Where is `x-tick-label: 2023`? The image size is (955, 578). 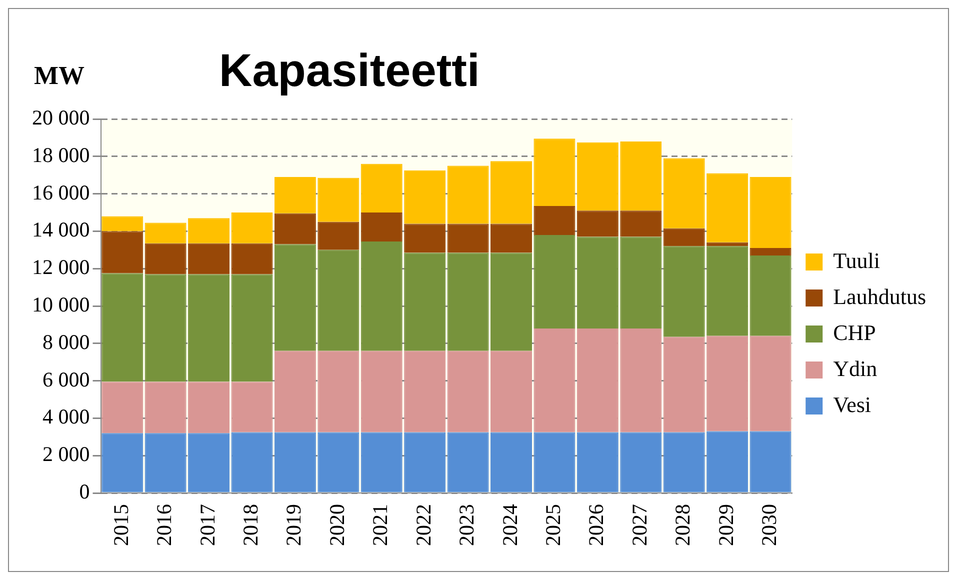
x-tick-label: 2023 is located at coordinates (466, 525).